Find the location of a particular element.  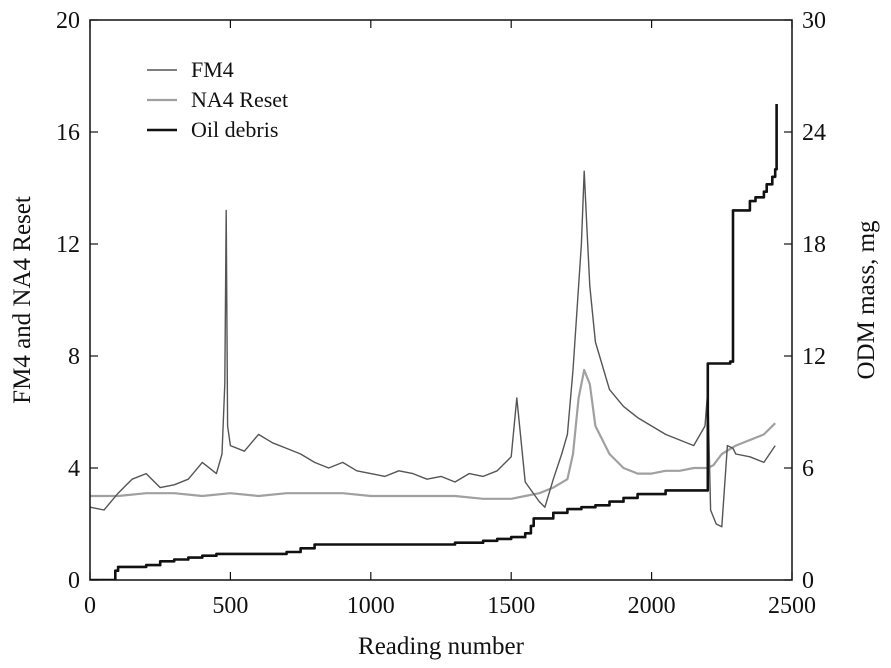

right-y-axis-title: ODM mass, mg is located at coordinates (866, 300).